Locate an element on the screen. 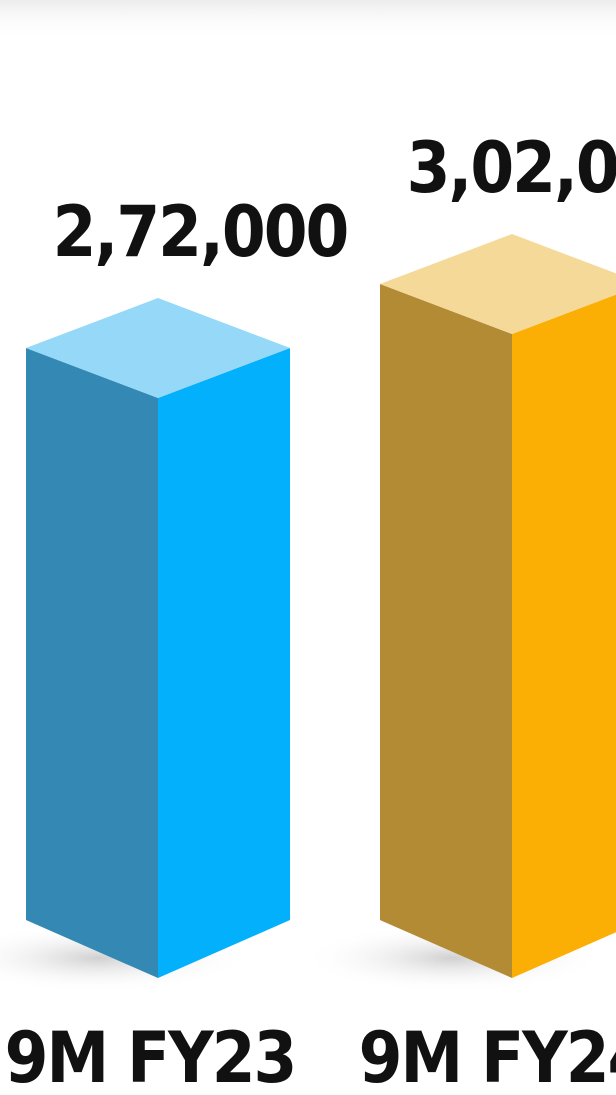 This screenshot has height=1095, width=616. category-label: 9M FY23 is located at coordinates (150, 1056).